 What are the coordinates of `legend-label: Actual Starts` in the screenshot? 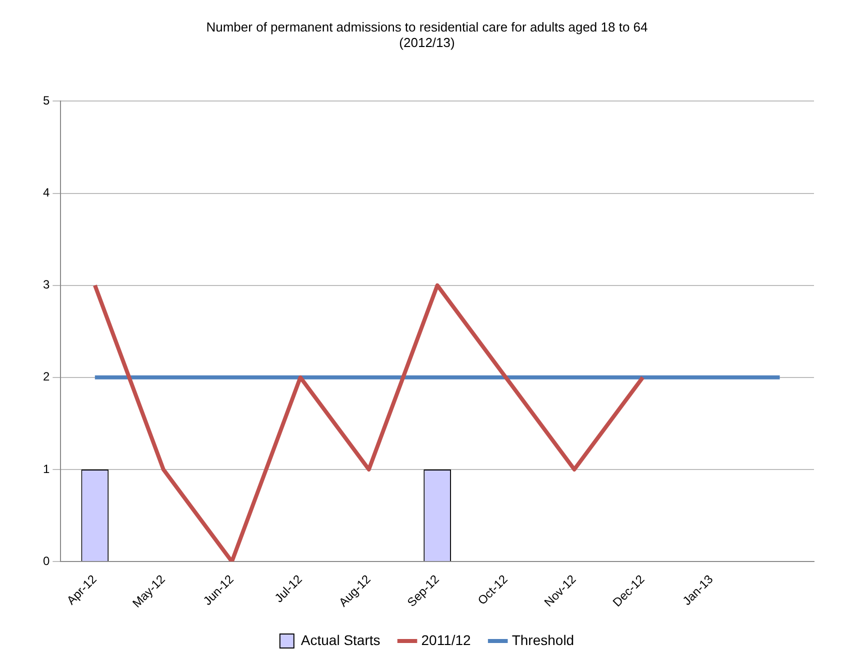 It's located at (340, 640).